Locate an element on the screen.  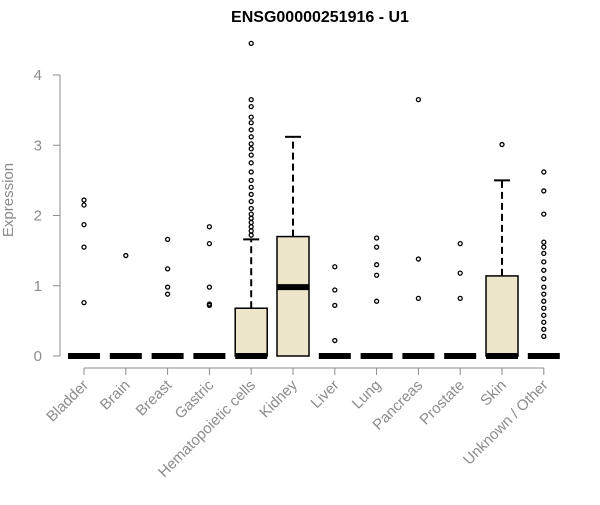
x-tick-label: Lung is located at coordinates (367, 395).